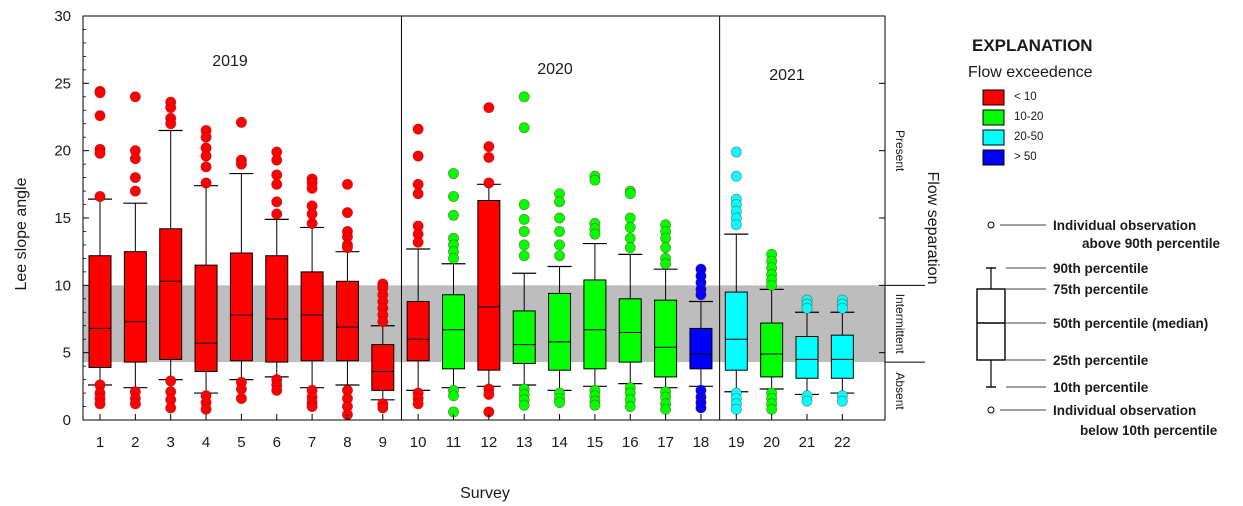  Describe the element at coordinates (1124, 410) in the screenshot. I see `key-label-below-1: Individual observation` at that location.